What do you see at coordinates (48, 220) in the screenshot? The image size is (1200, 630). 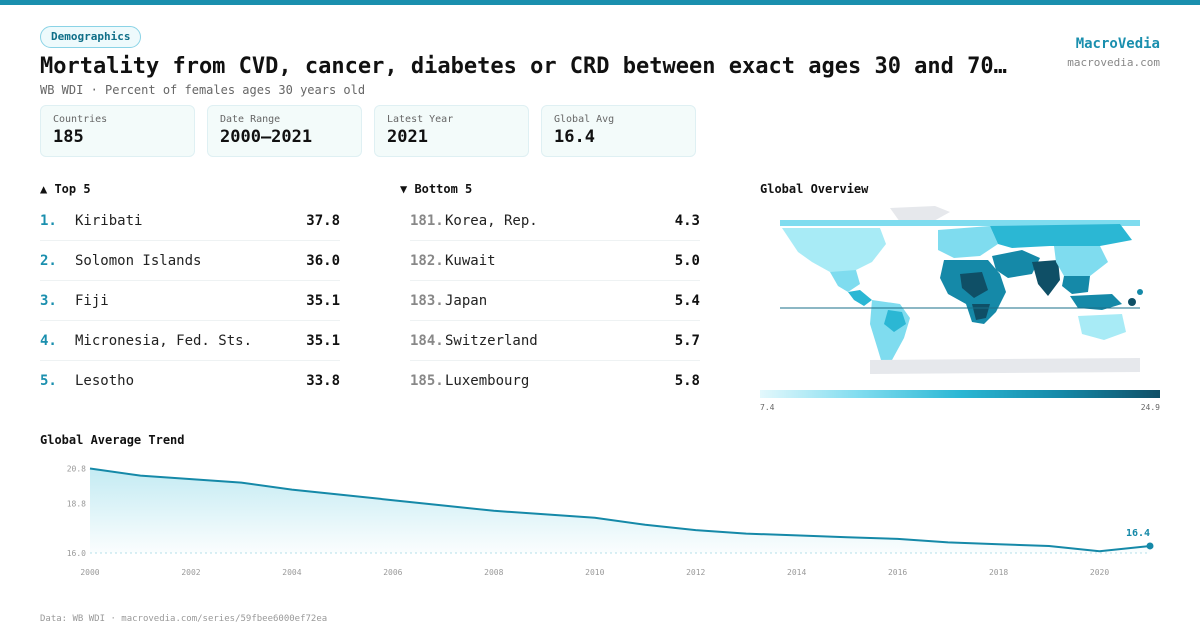 I see `rank-number: 1.` at bounding box center [48, 220].